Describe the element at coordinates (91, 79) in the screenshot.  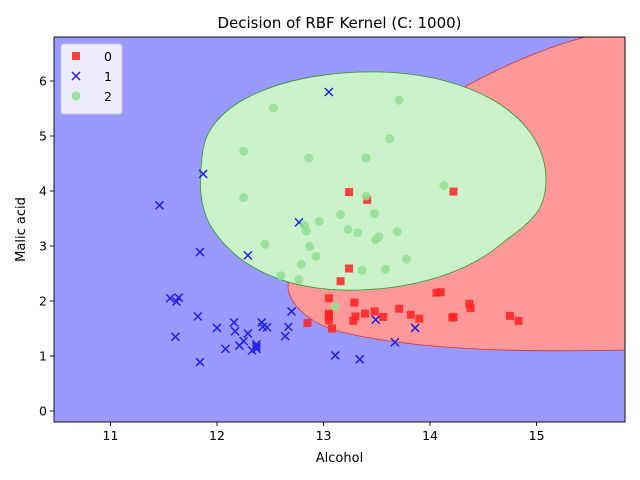
I see `legend-box` at that location.